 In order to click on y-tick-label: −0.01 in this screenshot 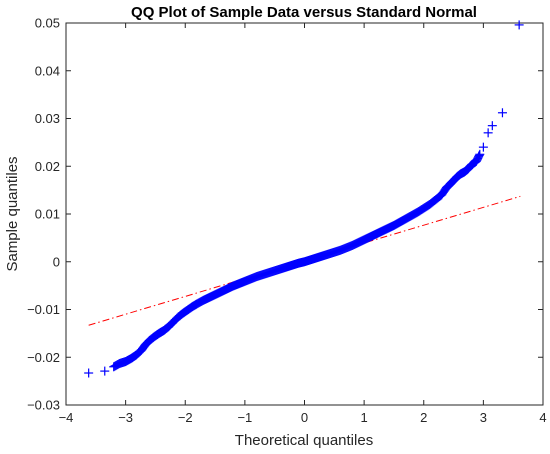, I will do `click(43, 309)`.